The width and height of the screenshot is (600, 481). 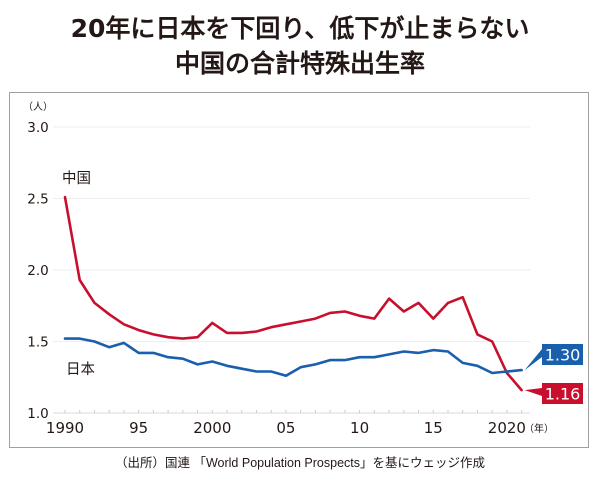 What do you see at coordinates (539, 428) in the screenshot?
I see `x-axis-unit-label: （年）` at bounding box center [539, 428].